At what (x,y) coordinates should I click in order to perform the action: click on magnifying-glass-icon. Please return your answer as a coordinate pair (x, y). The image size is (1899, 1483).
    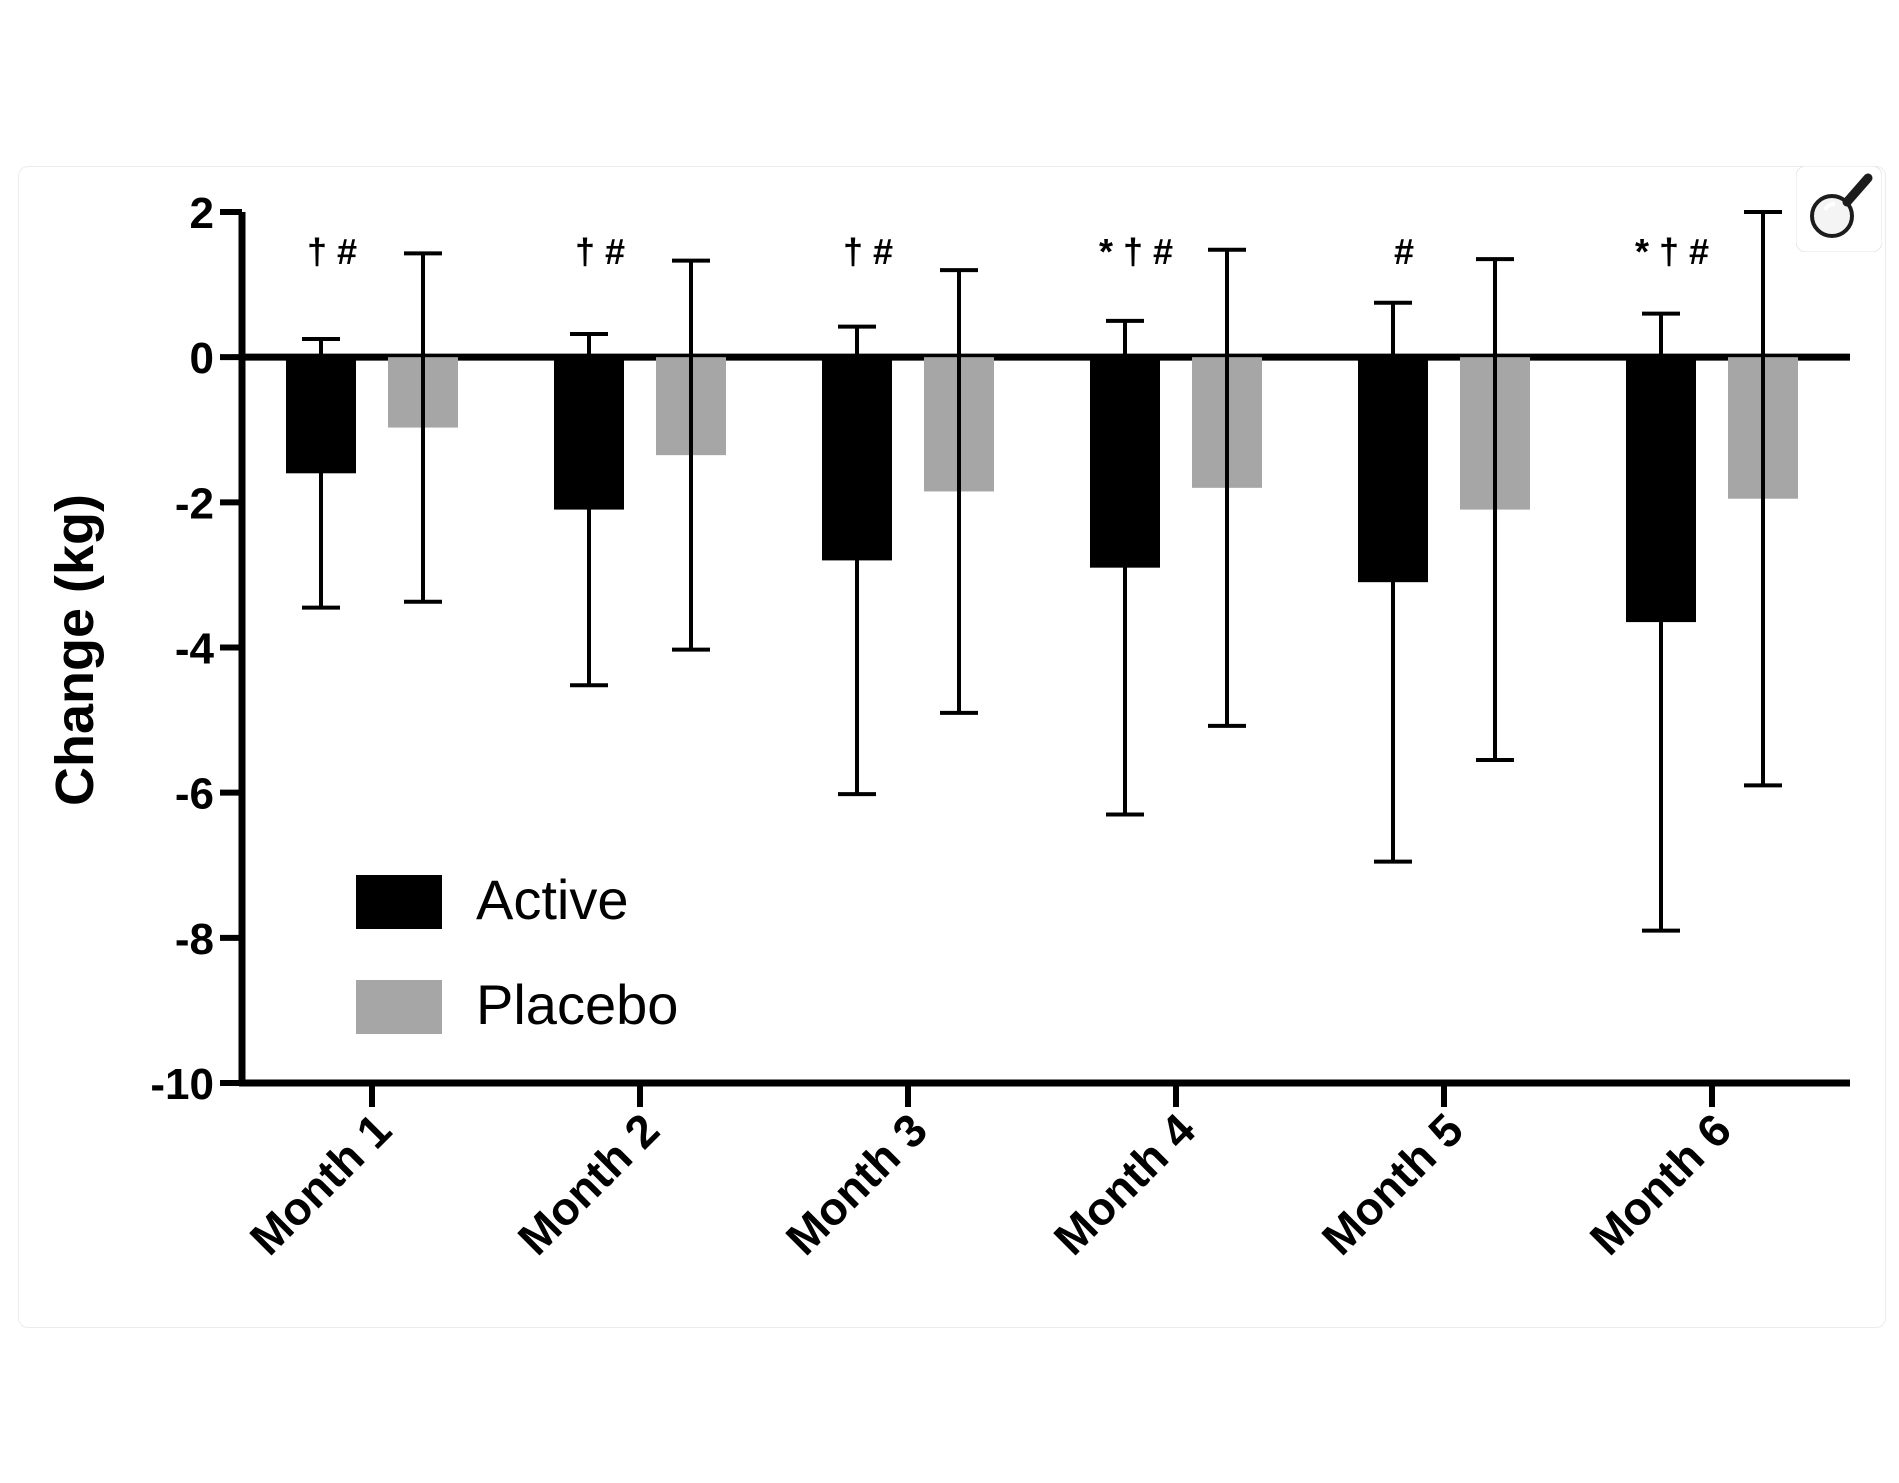
    Looking at the image, I should click on (1839, 209).